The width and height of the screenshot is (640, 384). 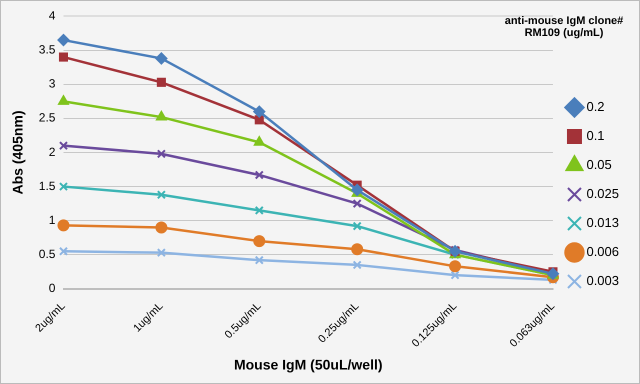 What do you see at coordinates (47, 49) in the screenshot?
I see `y-tick-label: 3.5` at bounding box center [47, 49].